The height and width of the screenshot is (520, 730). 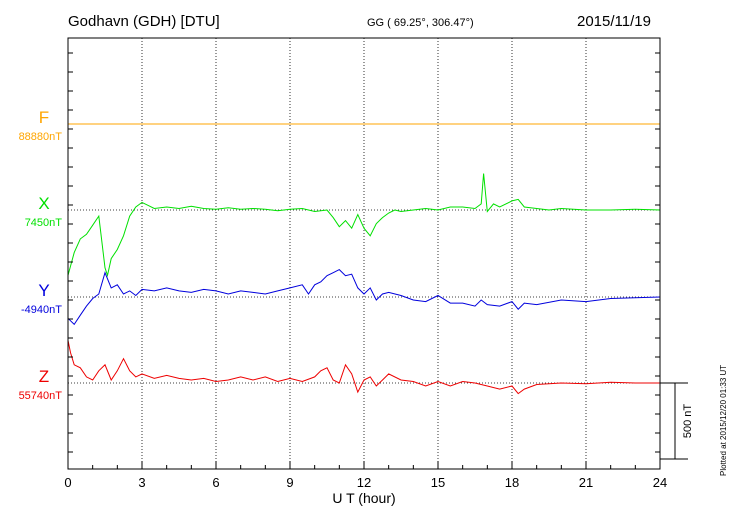 I want to click on x-tick-label: 12, so click(x=364, y=482).